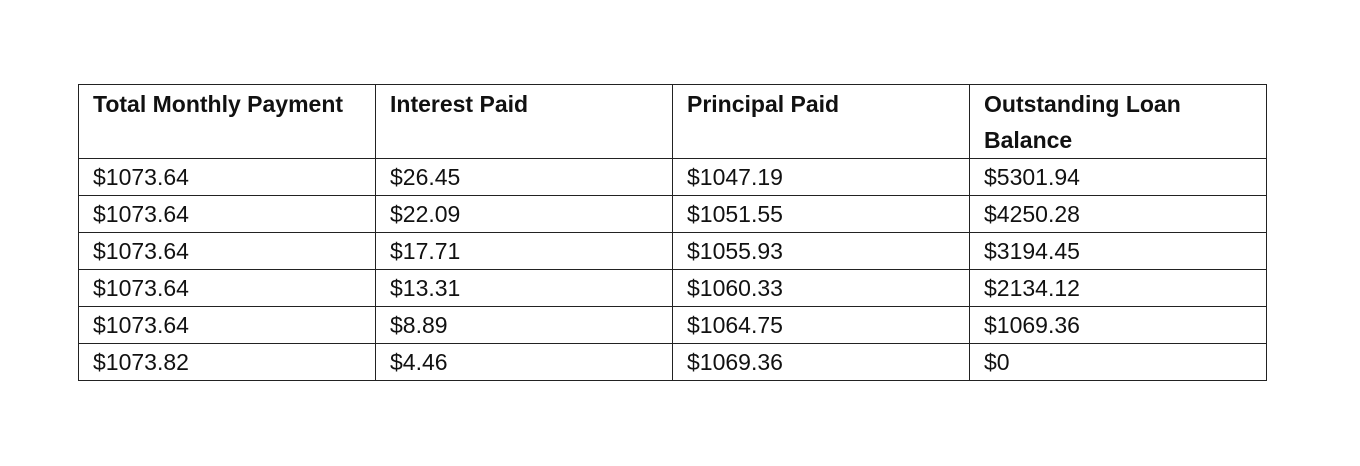  What do you see at coordinates (524, 325) in the screenshot?
I see `cell-interest-paid: $8.89` at bounding box center [524, 325].